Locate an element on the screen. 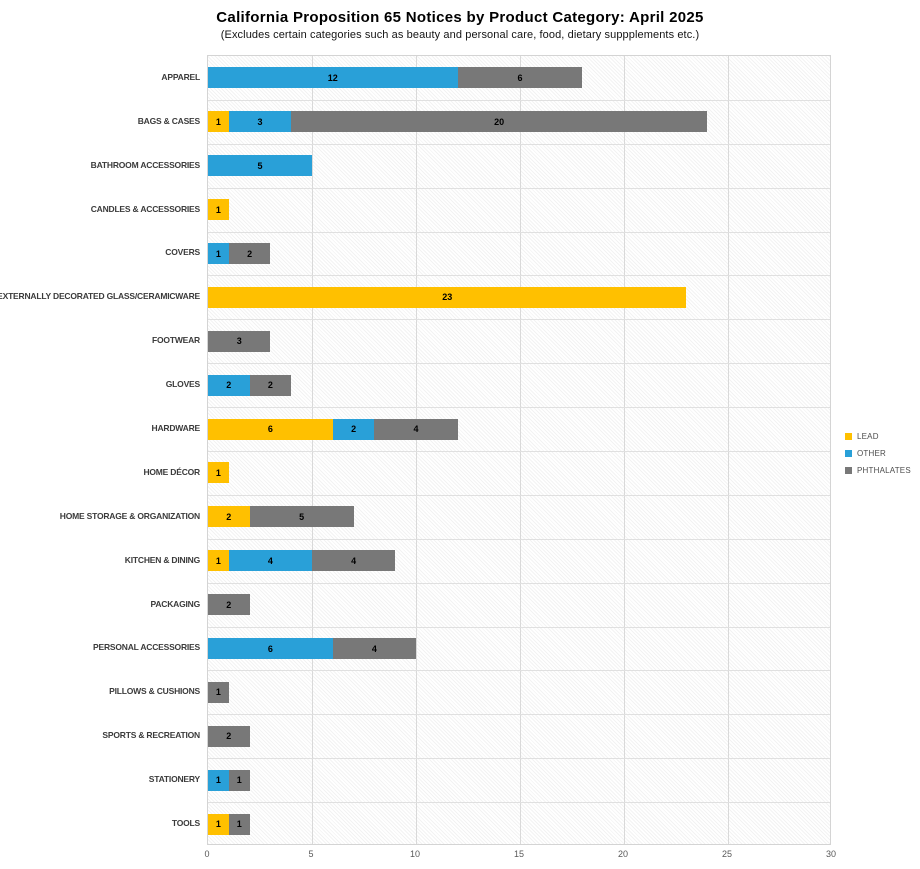 The width and height of the screenshot is (920, 869). legend-item-phthalates: PHTHALATES is located at coordinates (878, 470).